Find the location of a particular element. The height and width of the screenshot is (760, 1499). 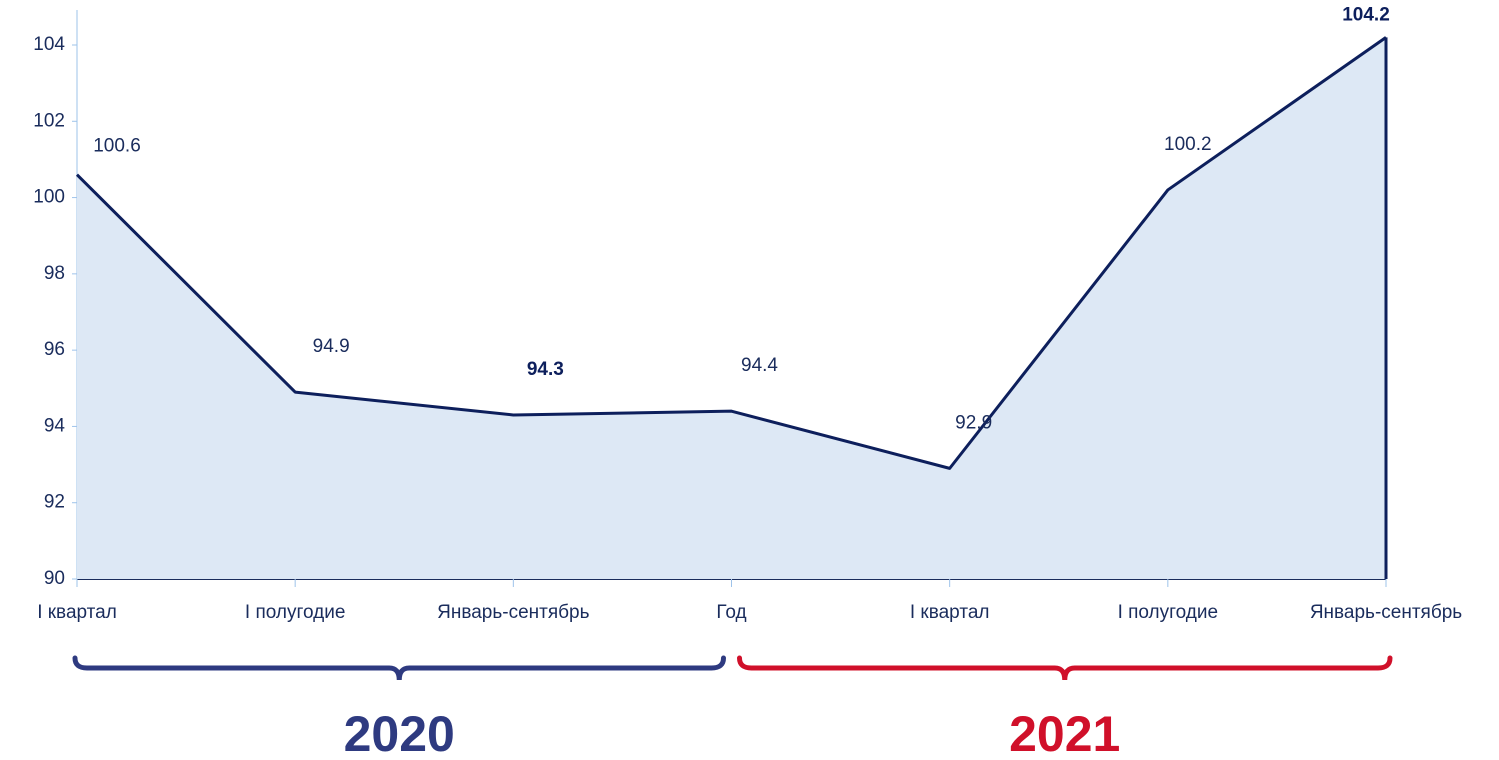

y-tick-label: 98 is located at coordinates (54, 273).